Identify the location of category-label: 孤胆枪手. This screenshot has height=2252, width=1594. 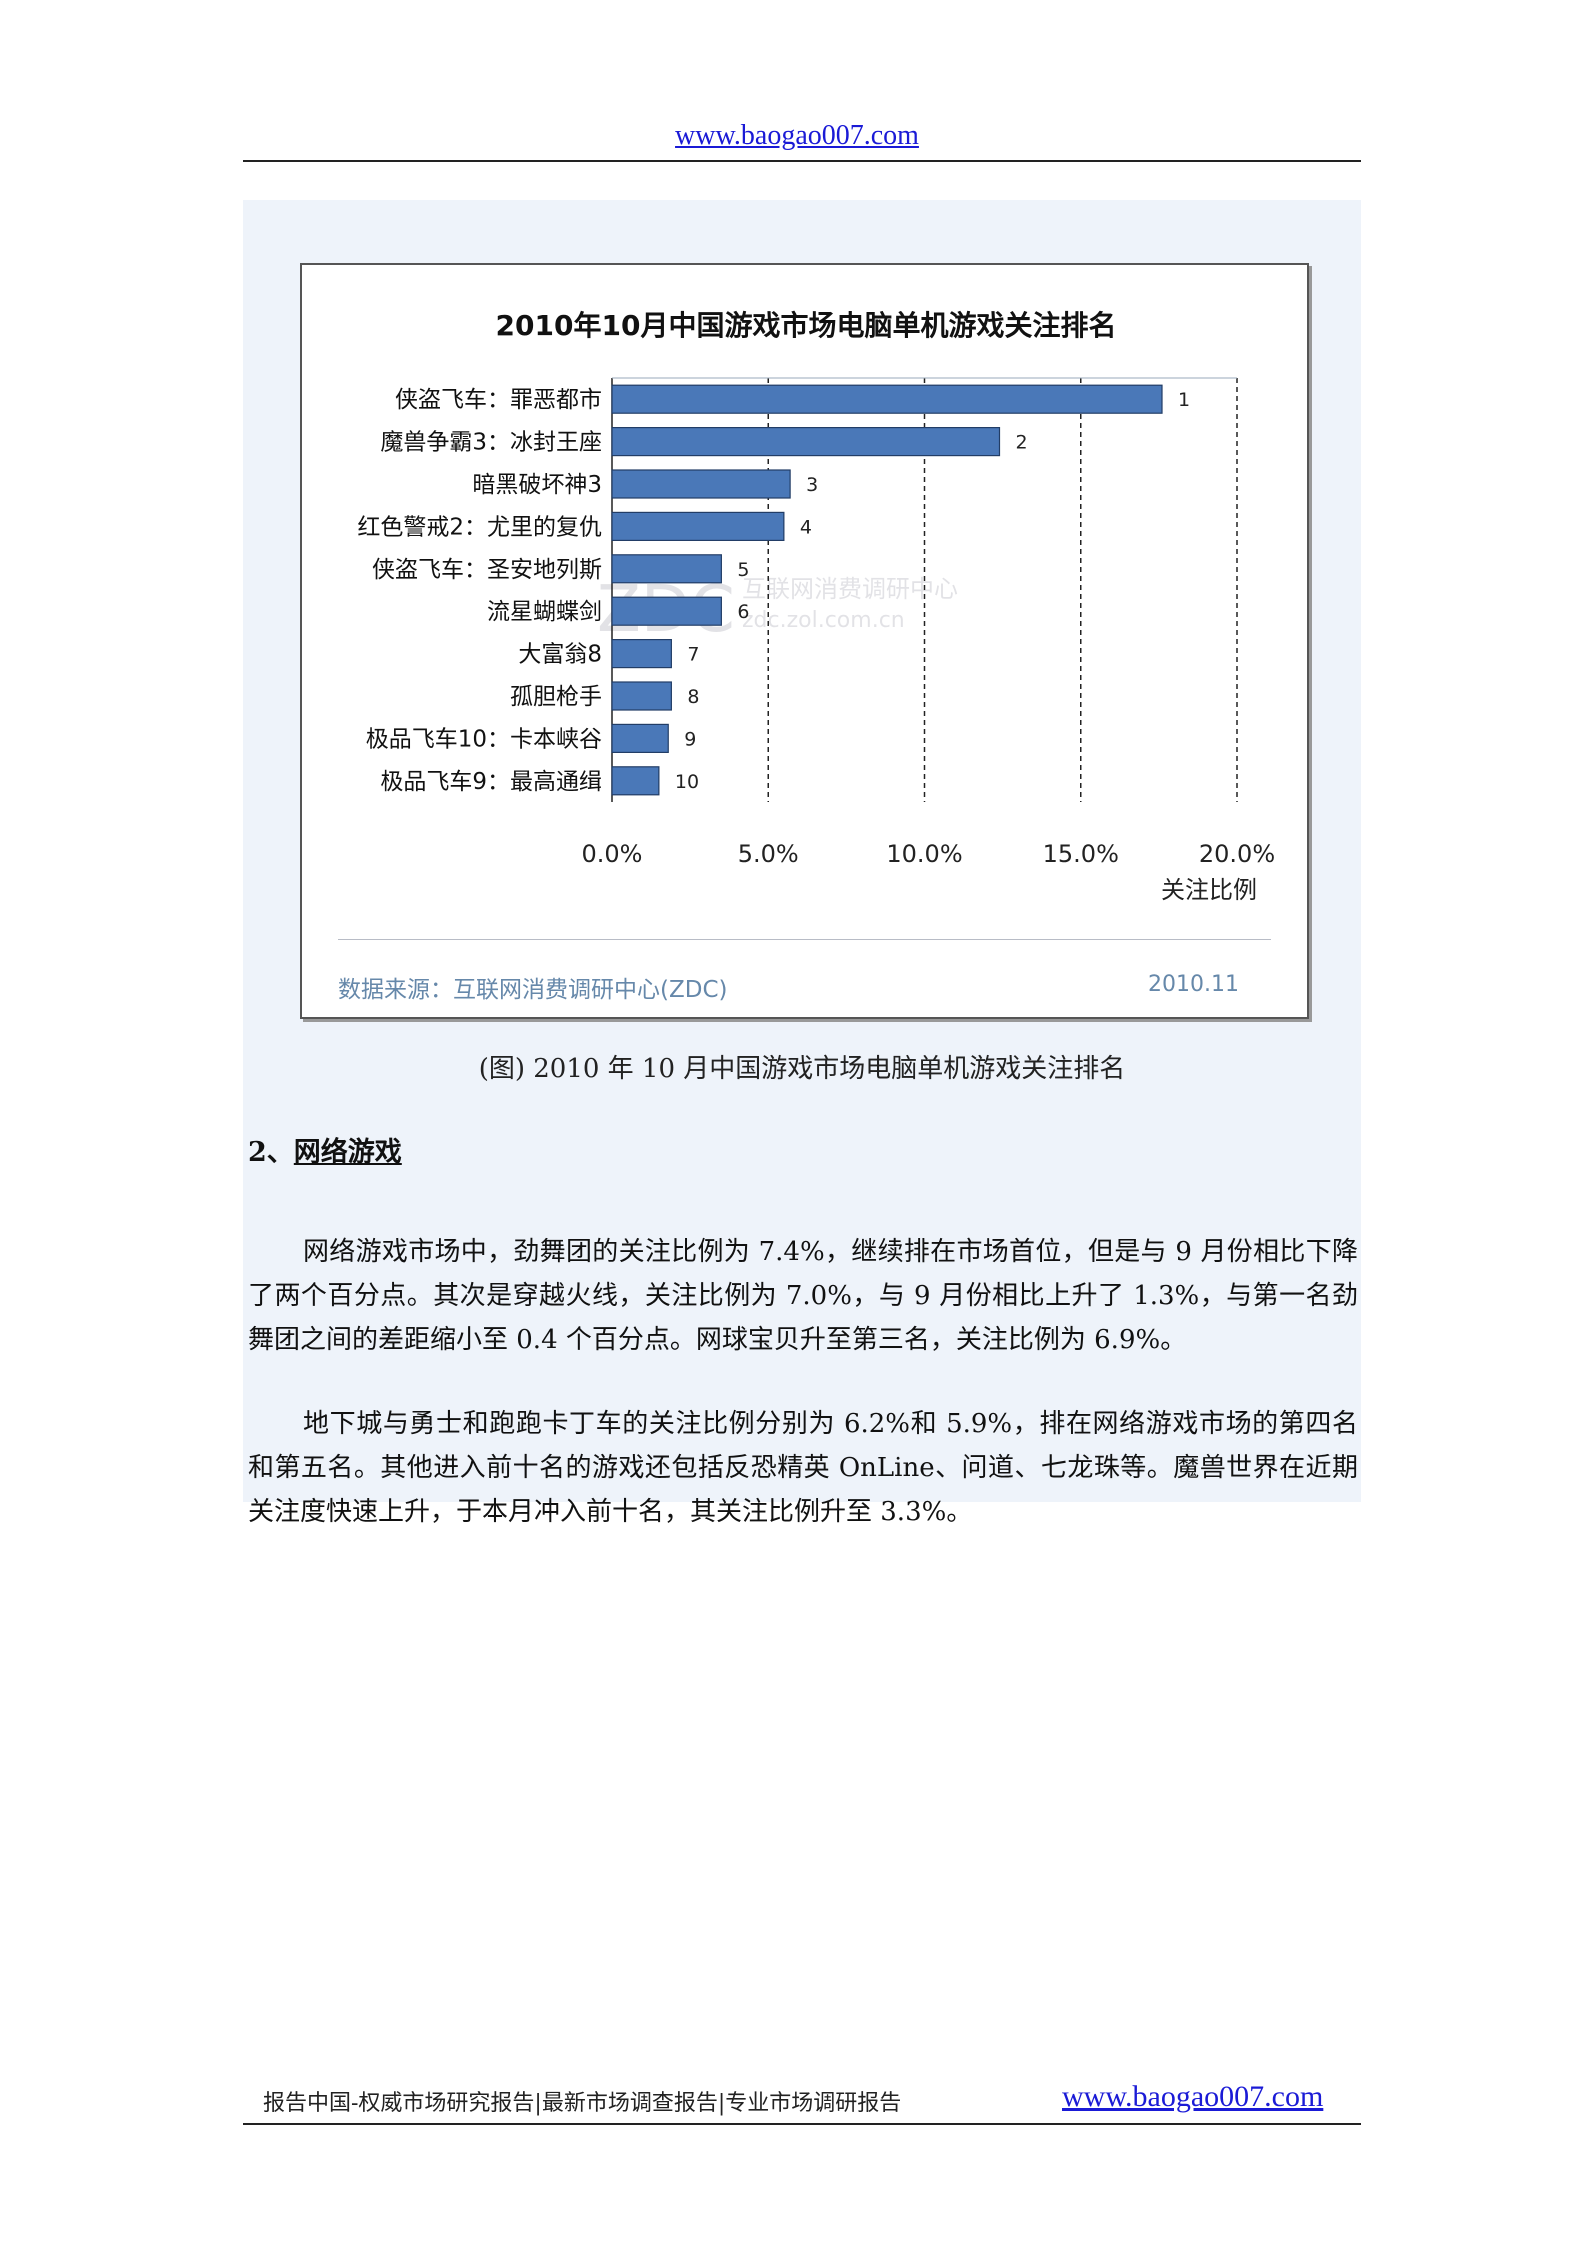
(556, 697).